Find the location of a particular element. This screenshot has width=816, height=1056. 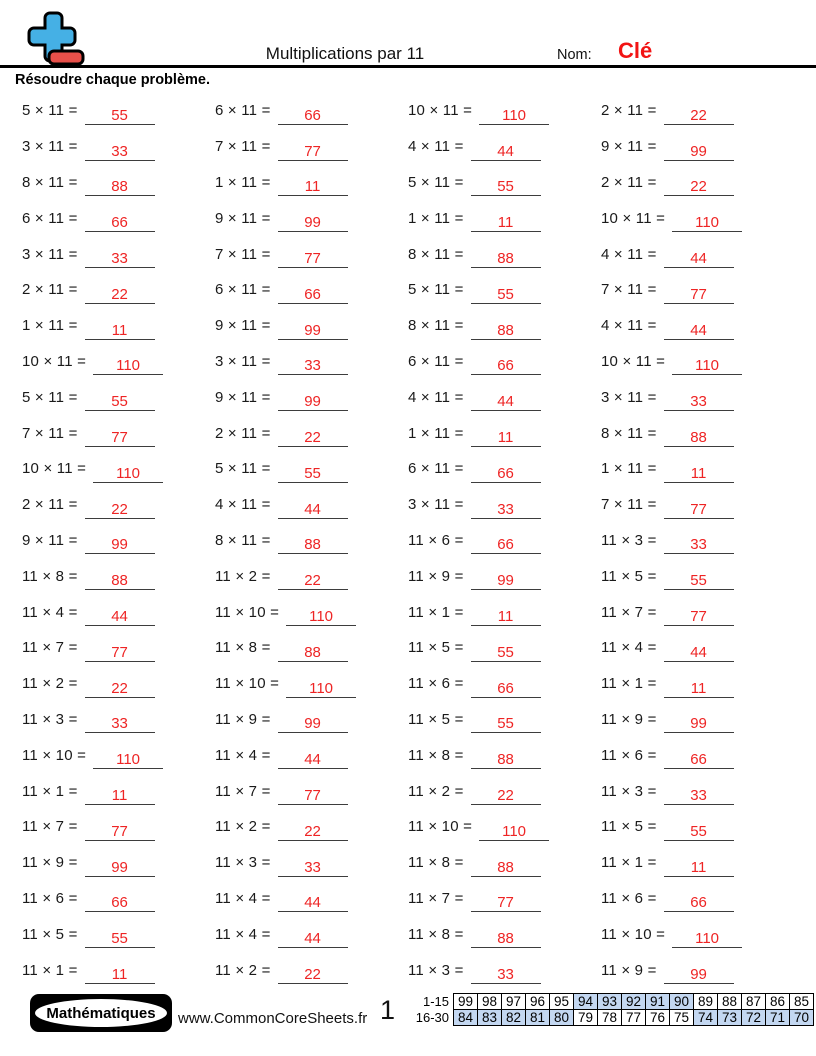

problem-expression: 11 × 2 = is located at coordinates (436, 791).